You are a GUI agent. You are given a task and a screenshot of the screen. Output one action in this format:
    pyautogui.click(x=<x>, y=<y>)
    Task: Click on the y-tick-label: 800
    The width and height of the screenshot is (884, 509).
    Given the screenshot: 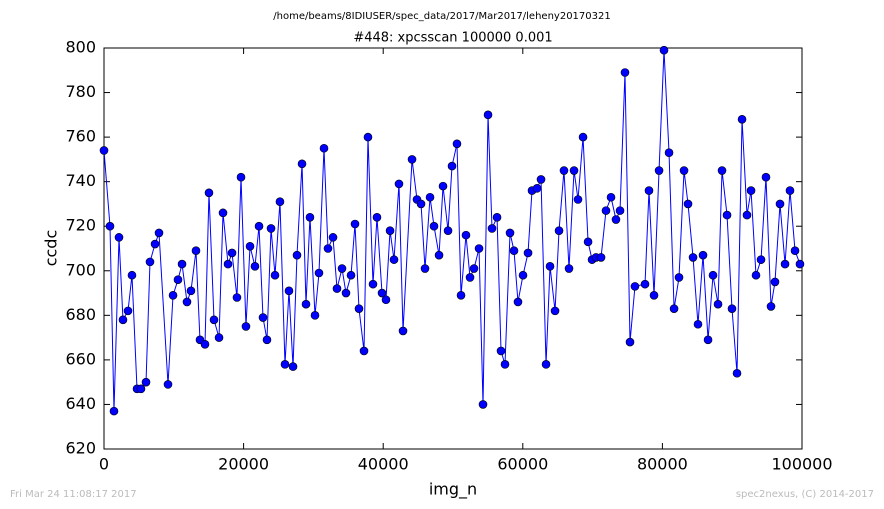 What is the action you would take?
    pyautogui.click(x=80, y=47)
    